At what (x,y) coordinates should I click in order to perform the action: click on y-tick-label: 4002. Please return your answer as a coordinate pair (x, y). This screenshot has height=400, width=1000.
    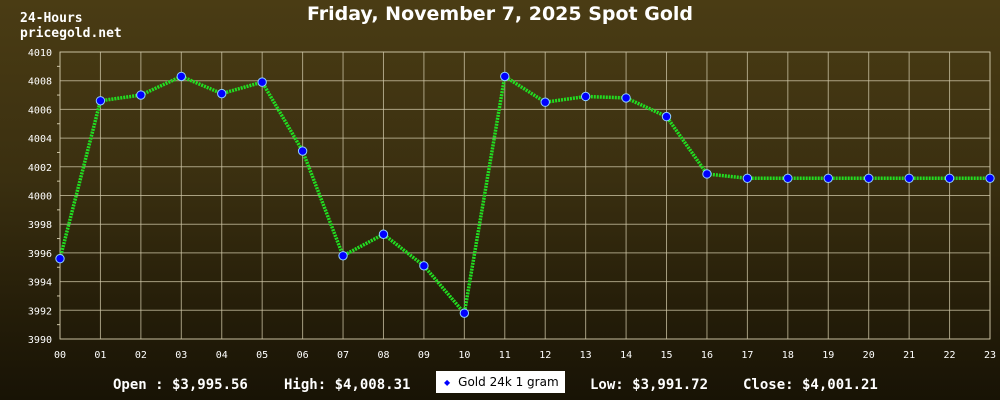
    Looking at the image, I should click on (40, 168).